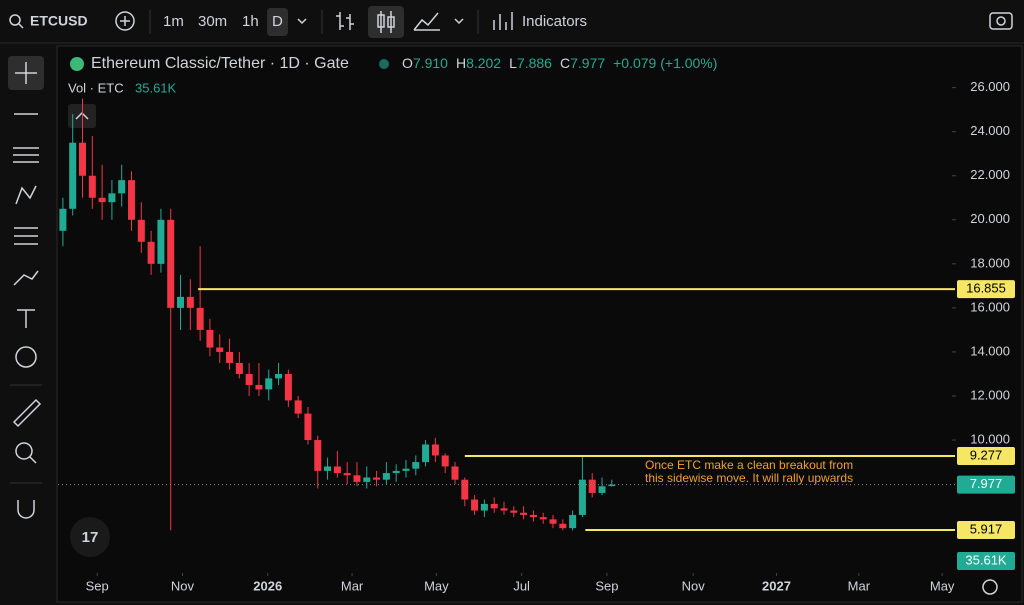  I want to click on camera-icon, so click(1001, 21).